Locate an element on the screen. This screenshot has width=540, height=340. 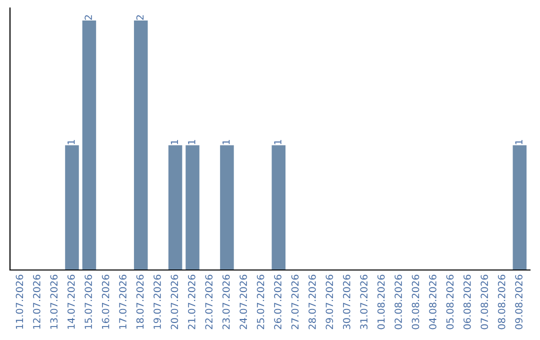
x-tick-label: 12.07.2026 is located at coordinates (36, 301).